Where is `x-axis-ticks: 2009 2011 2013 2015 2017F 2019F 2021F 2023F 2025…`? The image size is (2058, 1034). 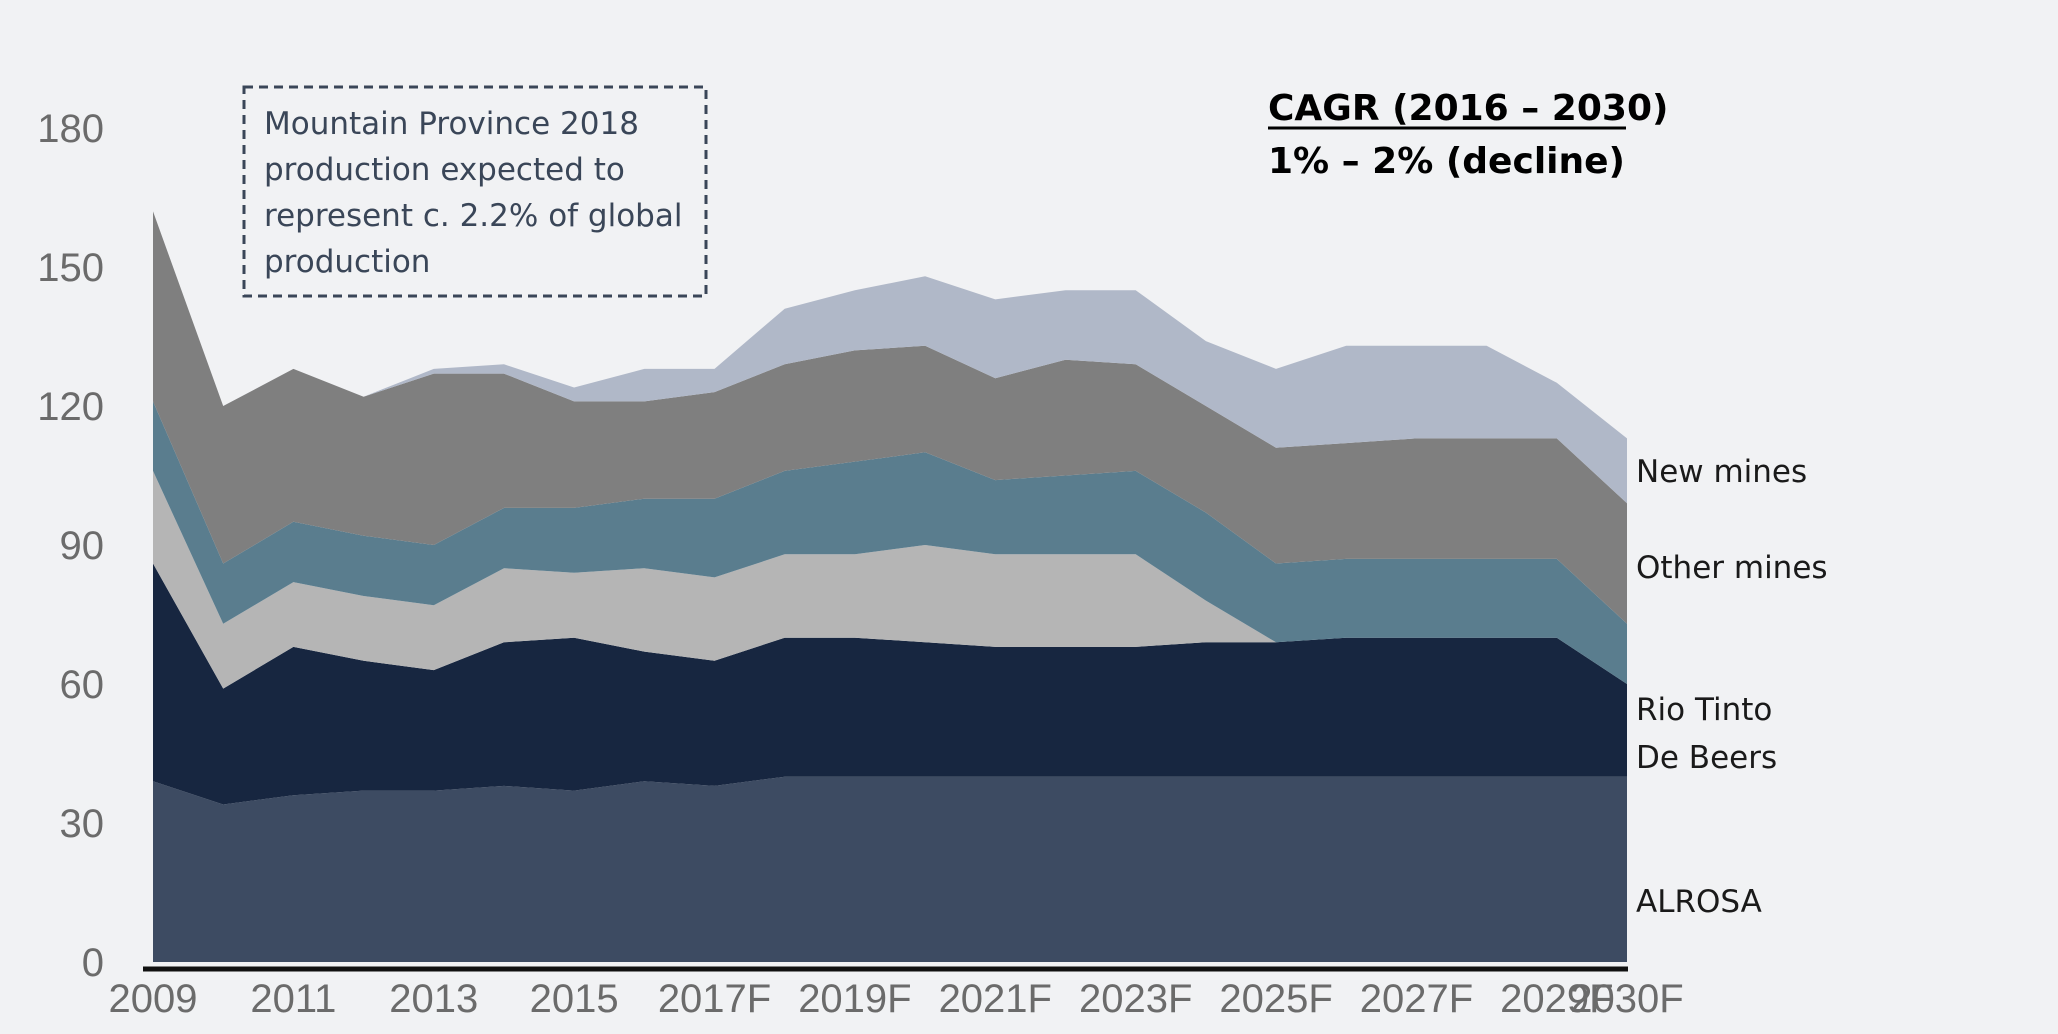 x-axis-ticks: 2009 2011 2013 2015 2017F 2019F 2021F 2023F 2025… is located at coordinates (896, 999).